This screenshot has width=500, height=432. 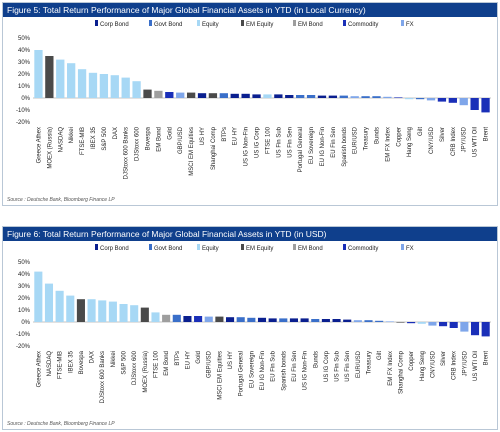 What do you see at coordinates (294, 23) in the screenshot?
I see `legend-swatch-em-bond` at bounding box center [294, 23].